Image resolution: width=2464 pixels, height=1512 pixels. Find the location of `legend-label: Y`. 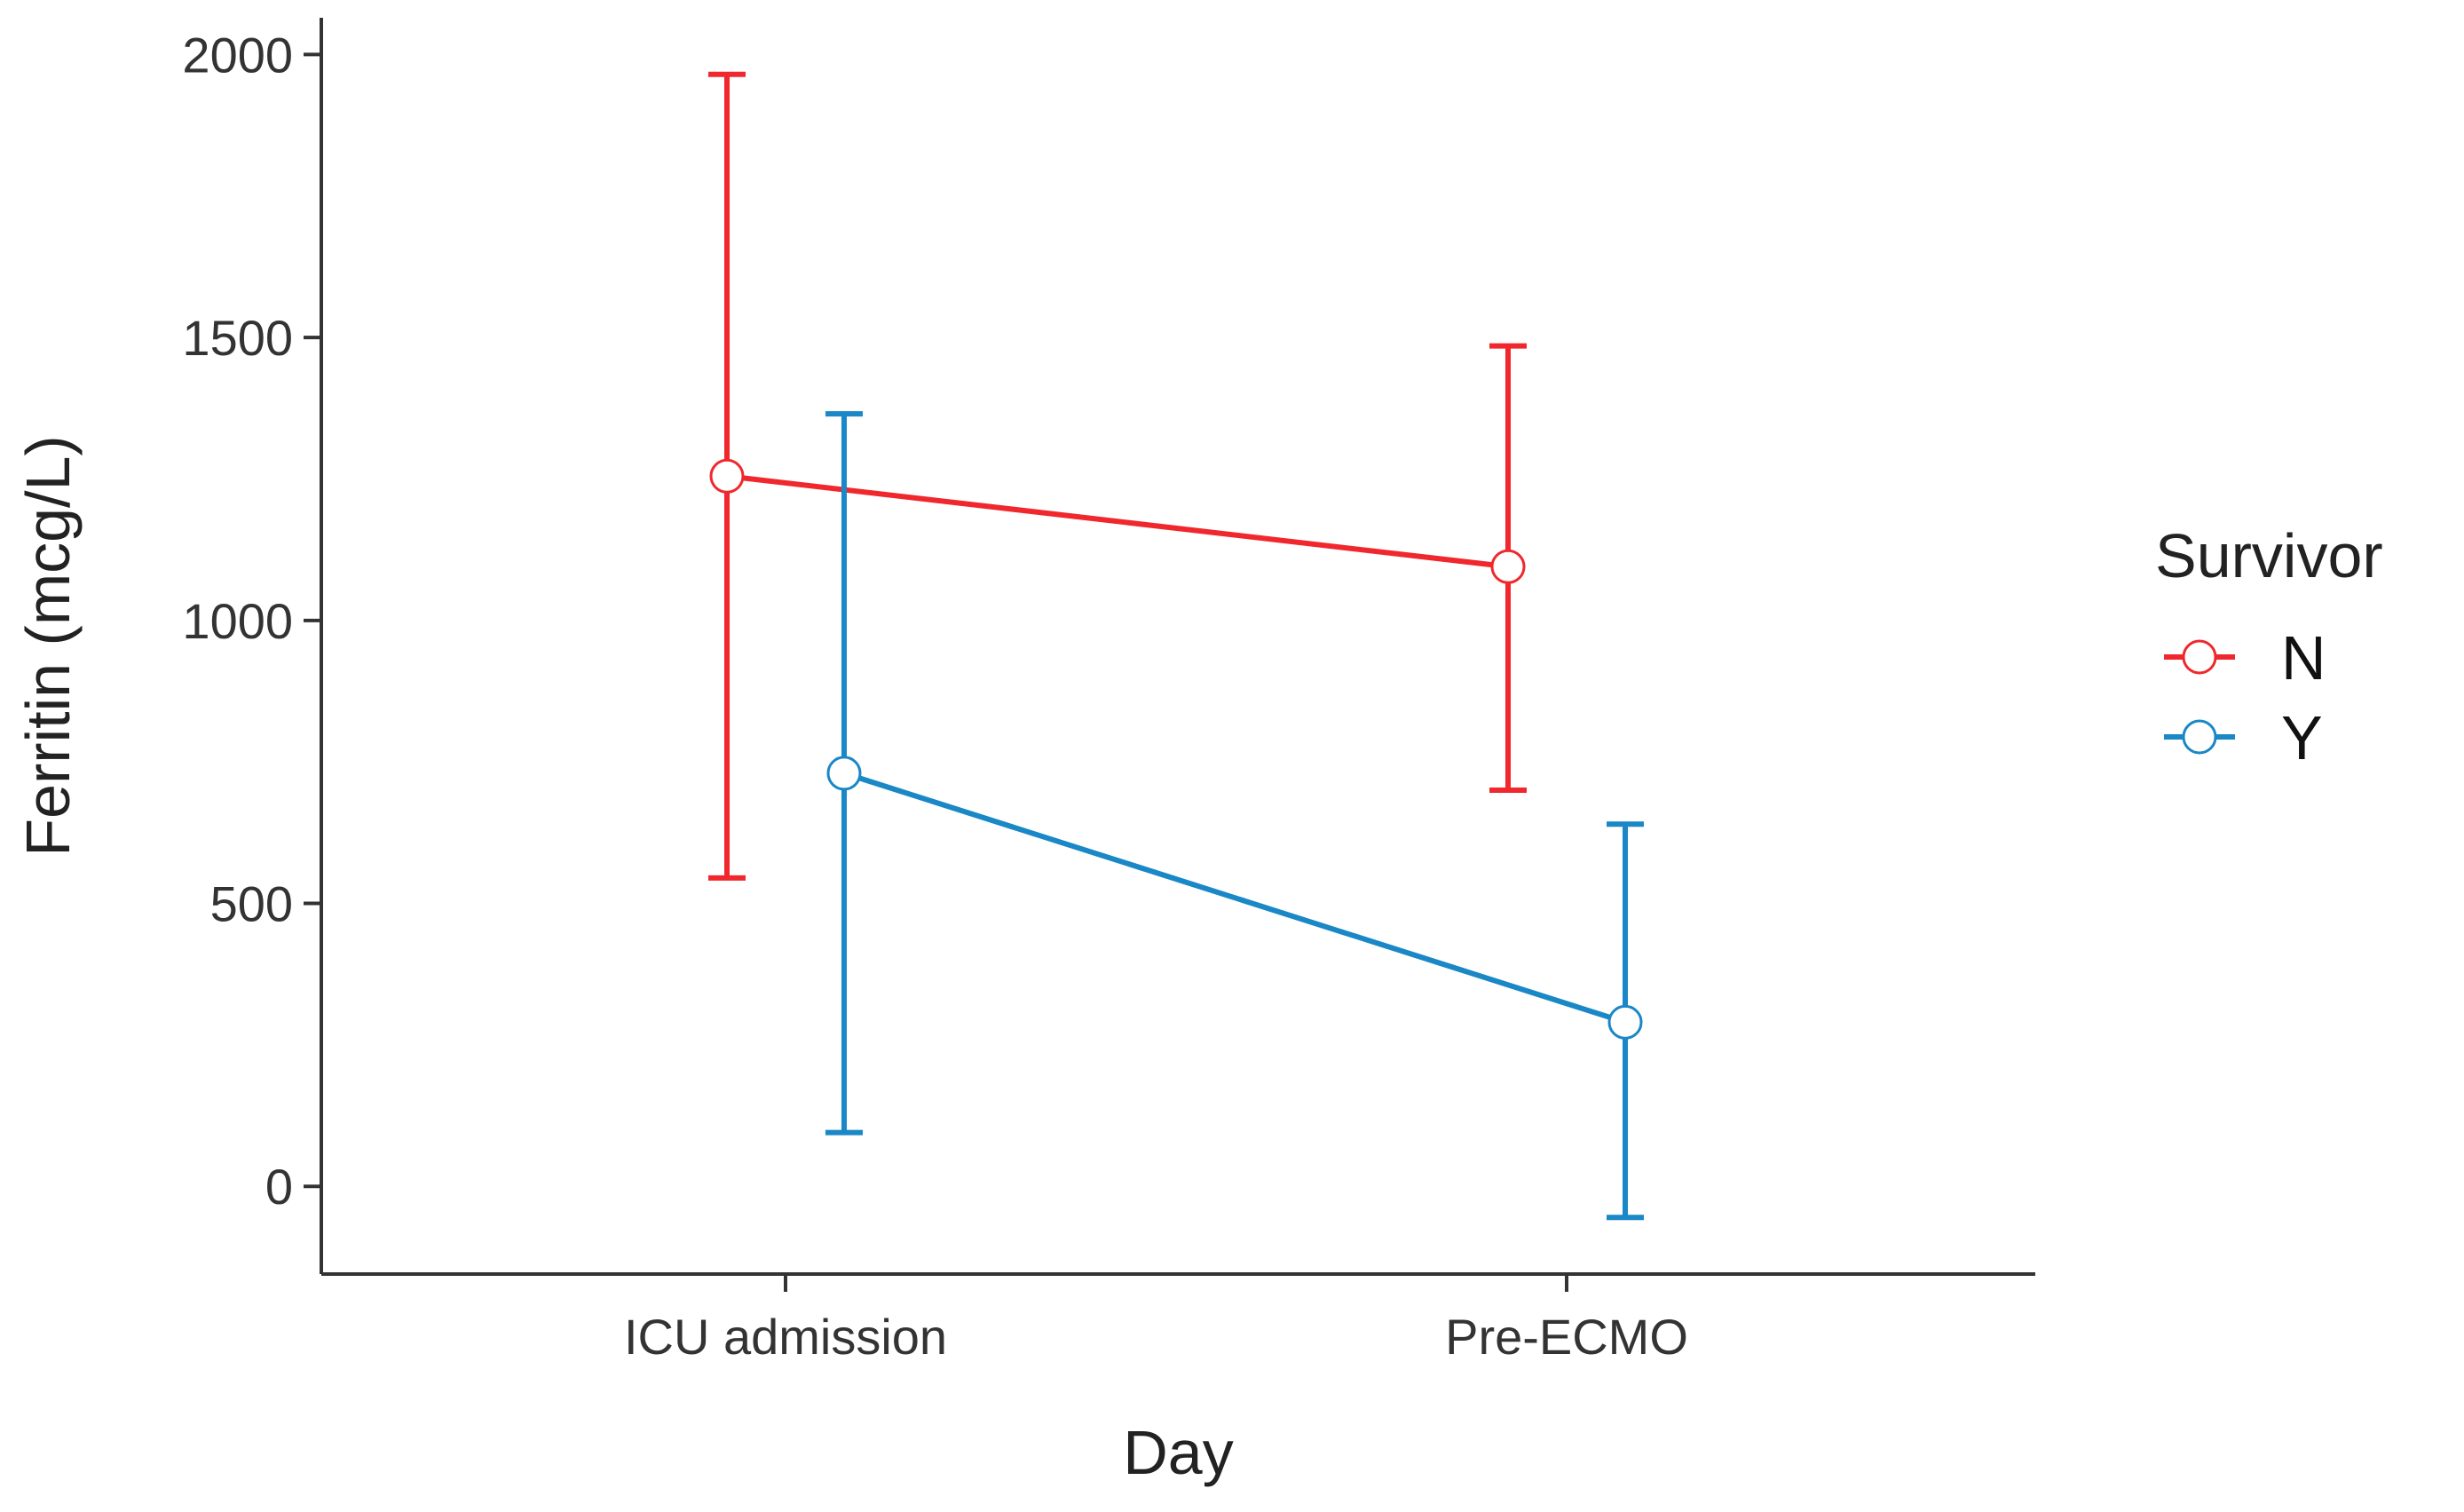

legend-label: Y is located at coordinates (2302, 737).